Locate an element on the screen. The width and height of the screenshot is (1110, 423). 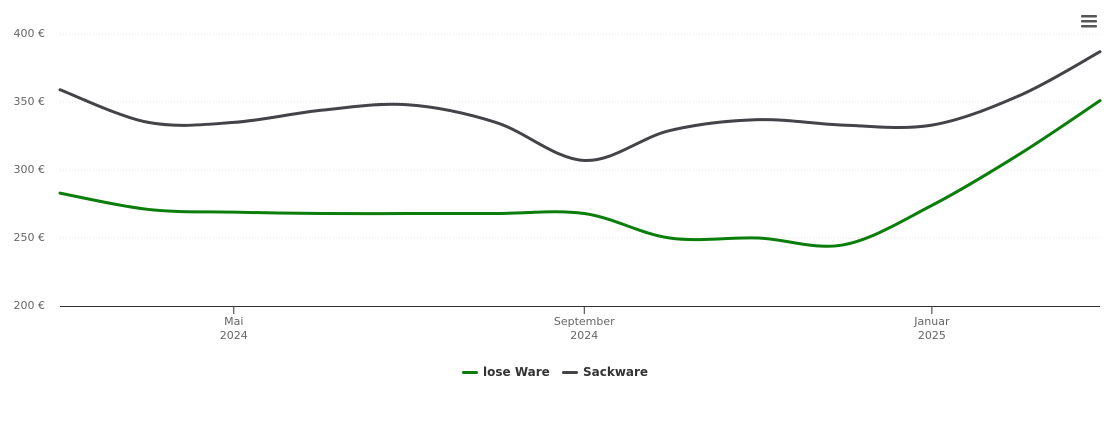
y-tick-label: 300 € is located at coordinates (30, 169).